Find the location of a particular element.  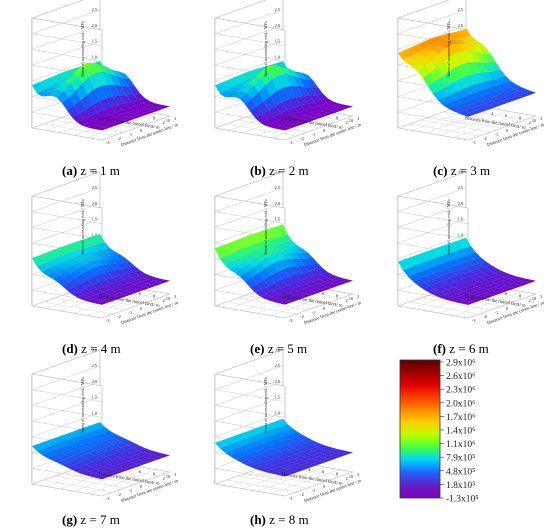

caption-g-letter: (g) is located at coordinates (70, 519).